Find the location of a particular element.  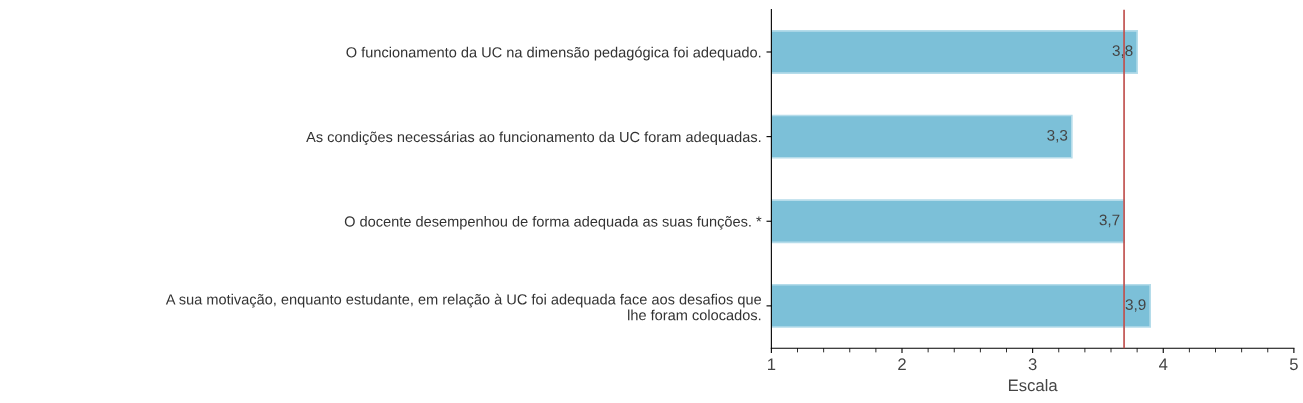

x-axis-title: Escala is located at coordinates (1033, 385).